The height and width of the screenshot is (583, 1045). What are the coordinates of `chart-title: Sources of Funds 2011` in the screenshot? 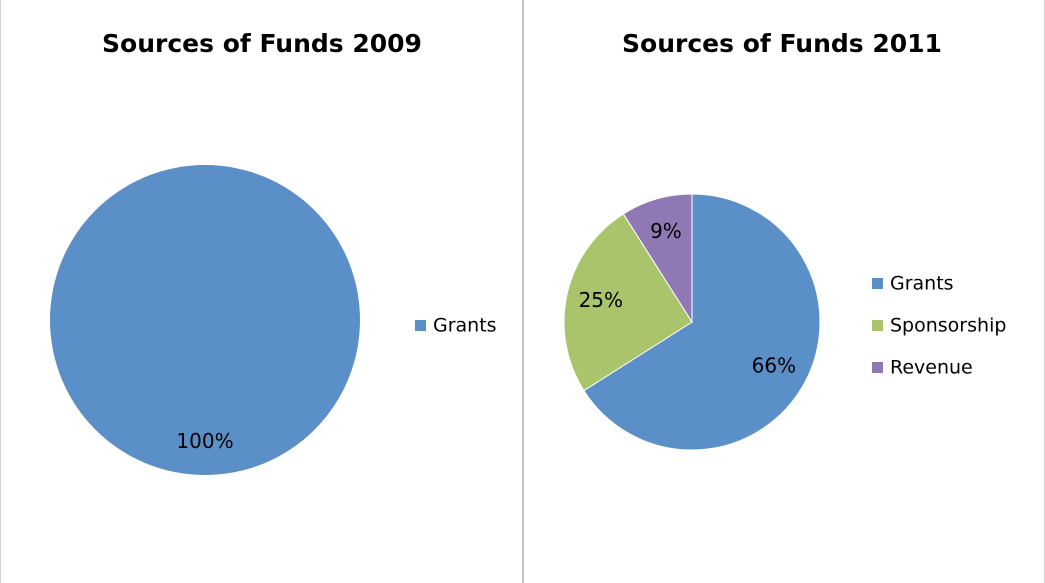 It's located at (782, 43).